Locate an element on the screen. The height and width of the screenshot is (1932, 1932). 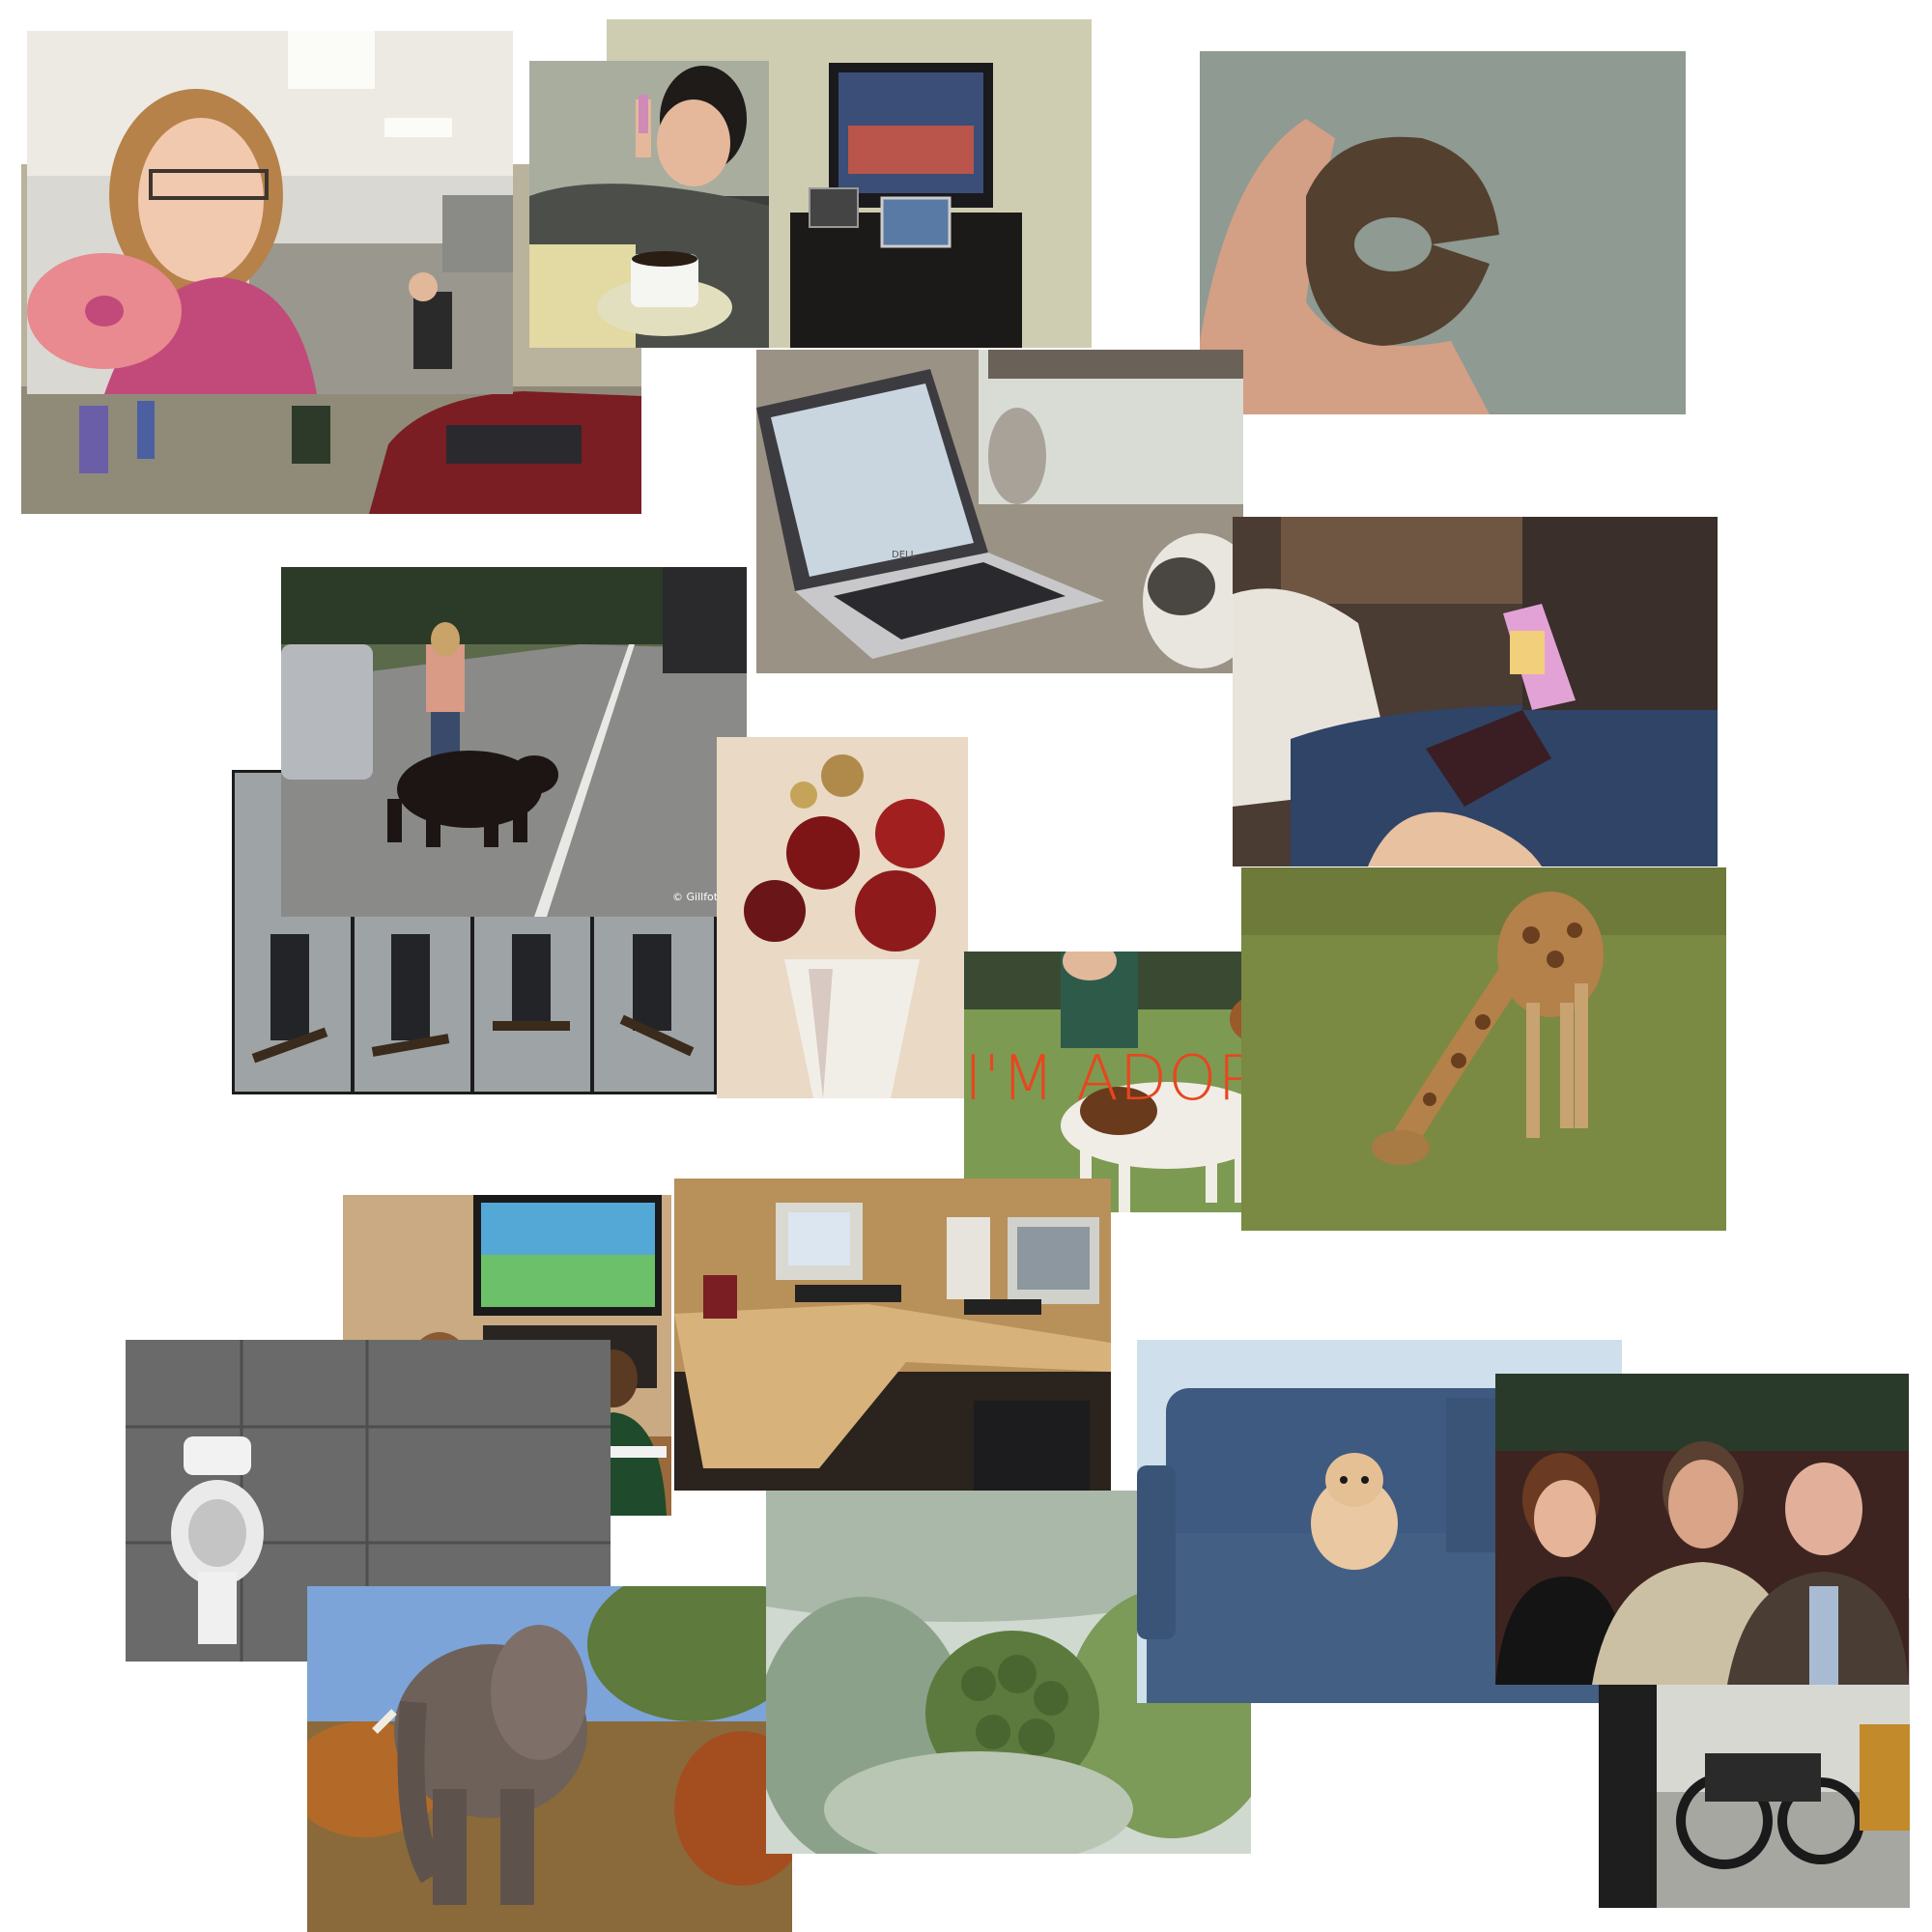
photo-elephant is located at coordinates (549, 1759).